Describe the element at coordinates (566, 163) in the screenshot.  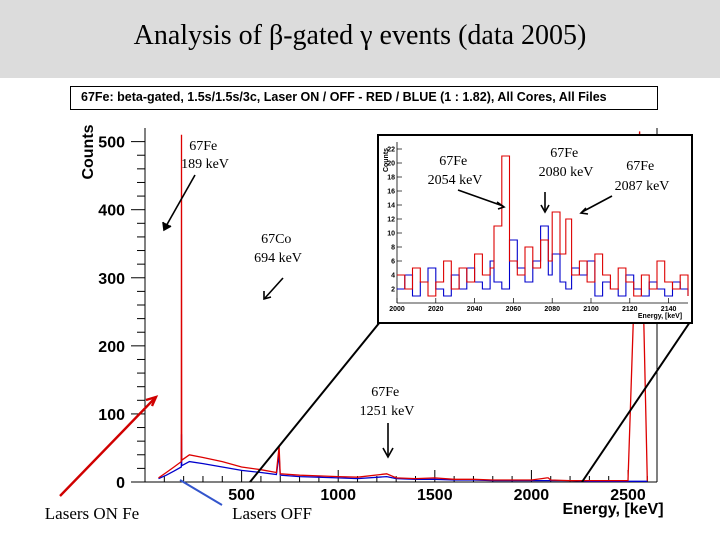
I see `annotation-fe-2080: 67Fe 2080 keV` at that location.